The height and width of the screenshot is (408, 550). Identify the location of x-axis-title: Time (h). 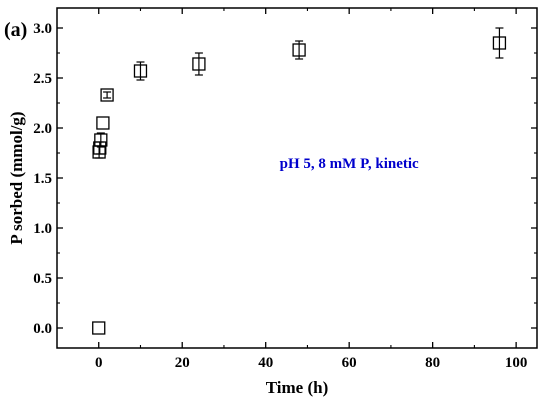
(297, 387).